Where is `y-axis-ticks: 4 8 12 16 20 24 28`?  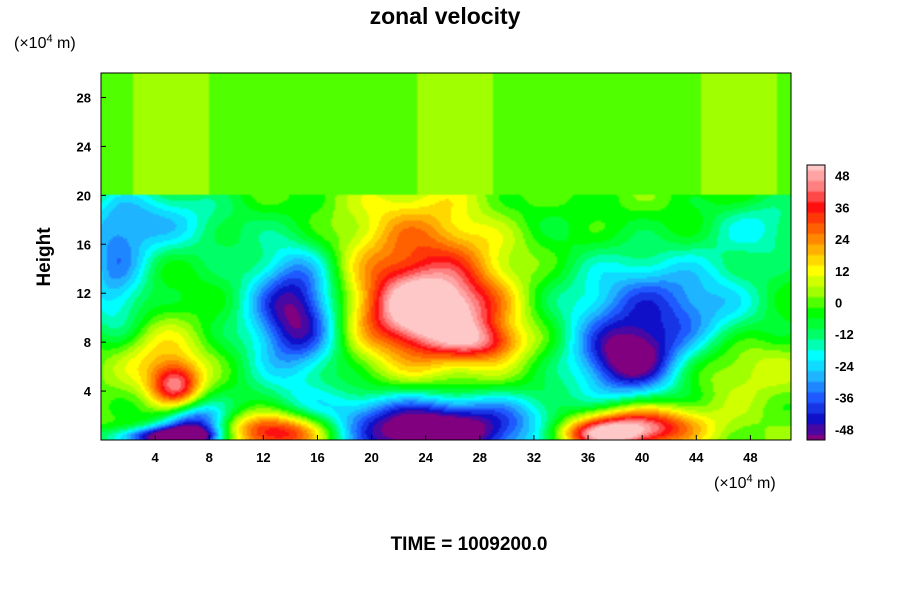 y-axis-ticks: 4 8 12 16 20 24 28 is located at coordinates (91, 244).